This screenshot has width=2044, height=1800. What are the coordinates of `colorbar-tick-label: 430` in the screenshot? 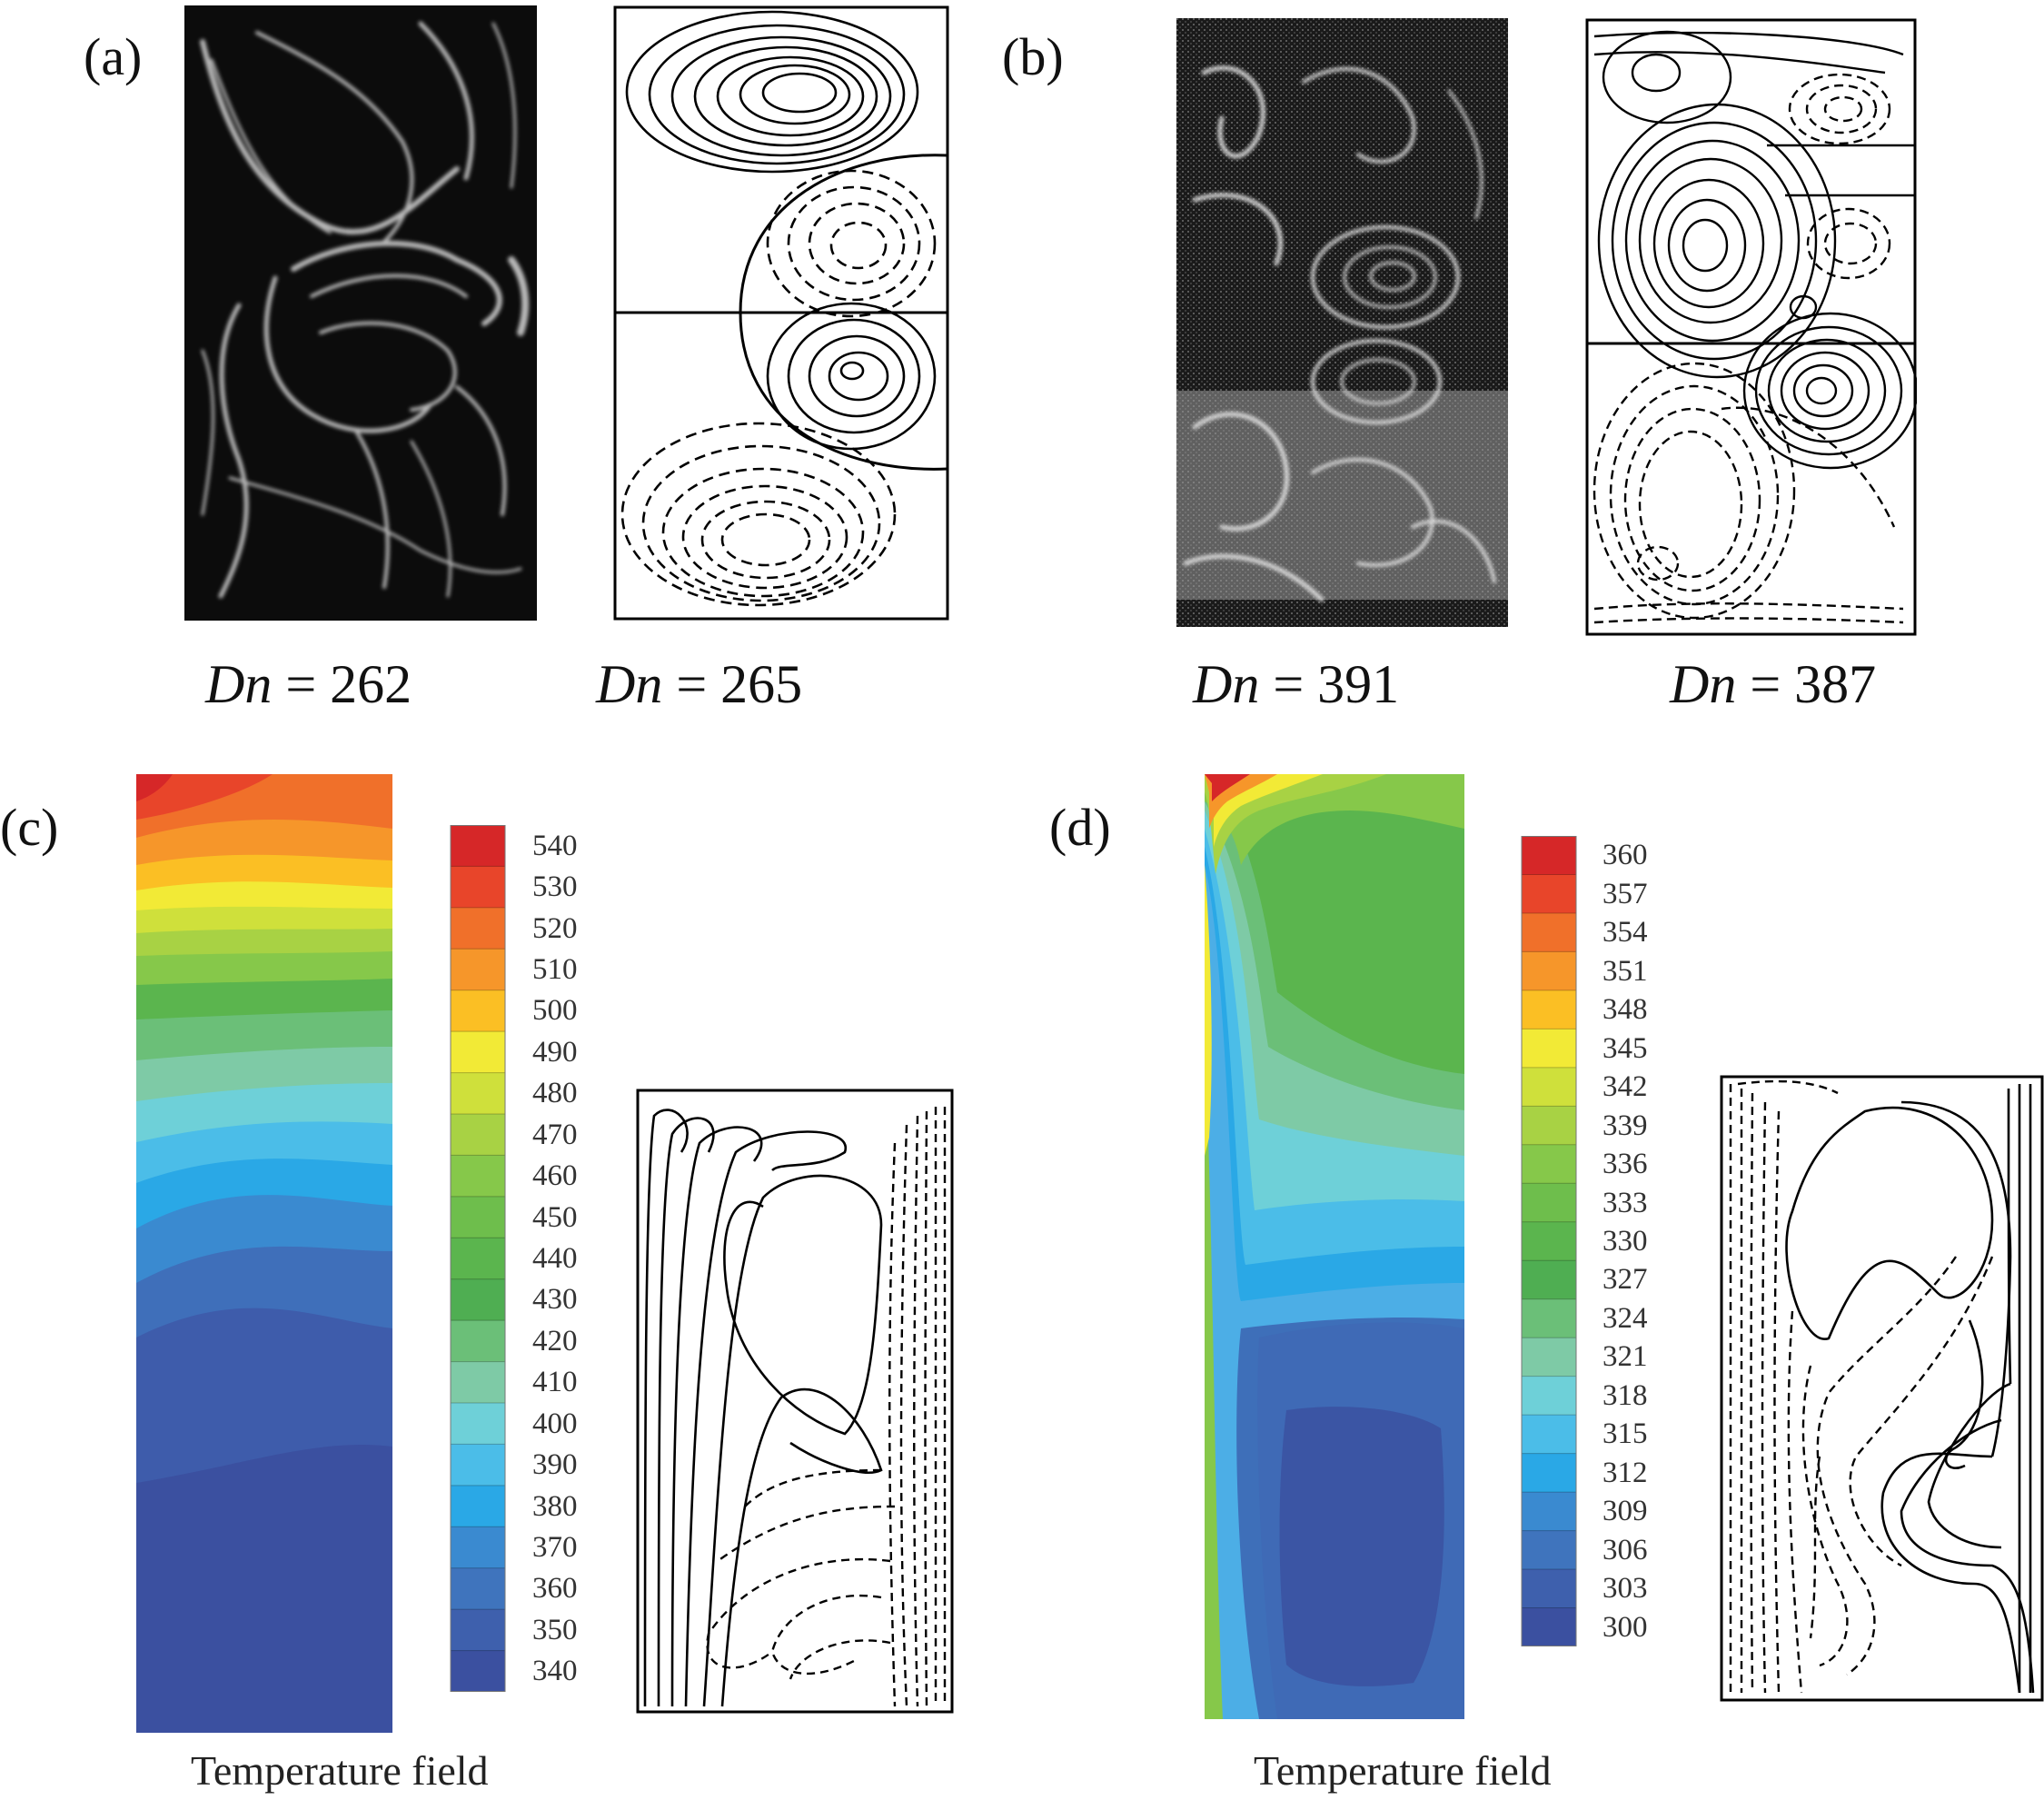 It's located at (555, 1300).